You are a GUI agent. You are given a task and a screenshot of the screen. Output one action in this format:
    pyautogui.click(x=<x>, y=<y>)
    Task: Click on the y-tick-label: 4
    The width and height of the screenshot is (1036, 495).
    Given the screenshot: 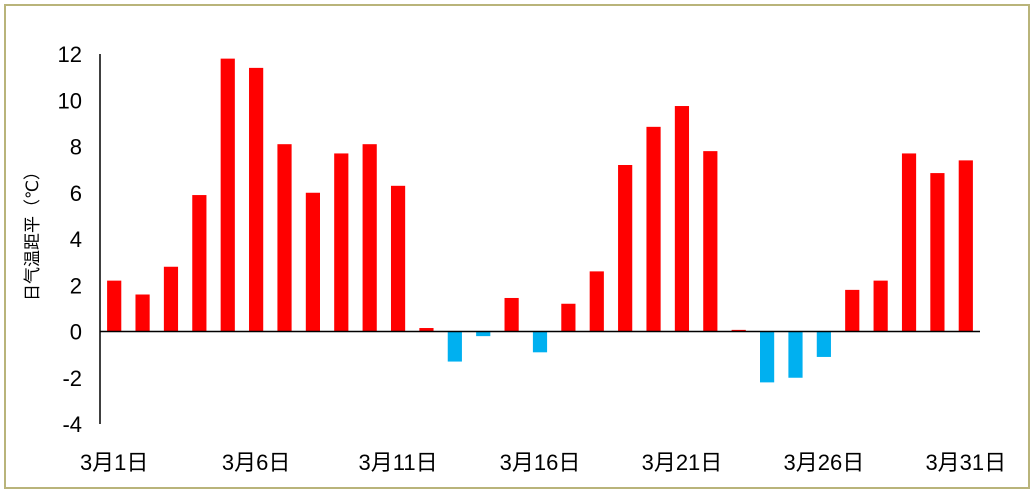 What is the action you would take?
    pyautogui.click(x=76, y=239)
    